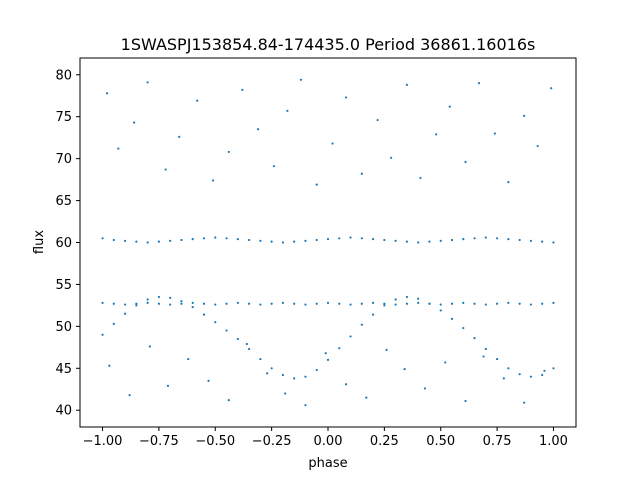  I want to click on x-axis-label: phase, so click(327, 463).